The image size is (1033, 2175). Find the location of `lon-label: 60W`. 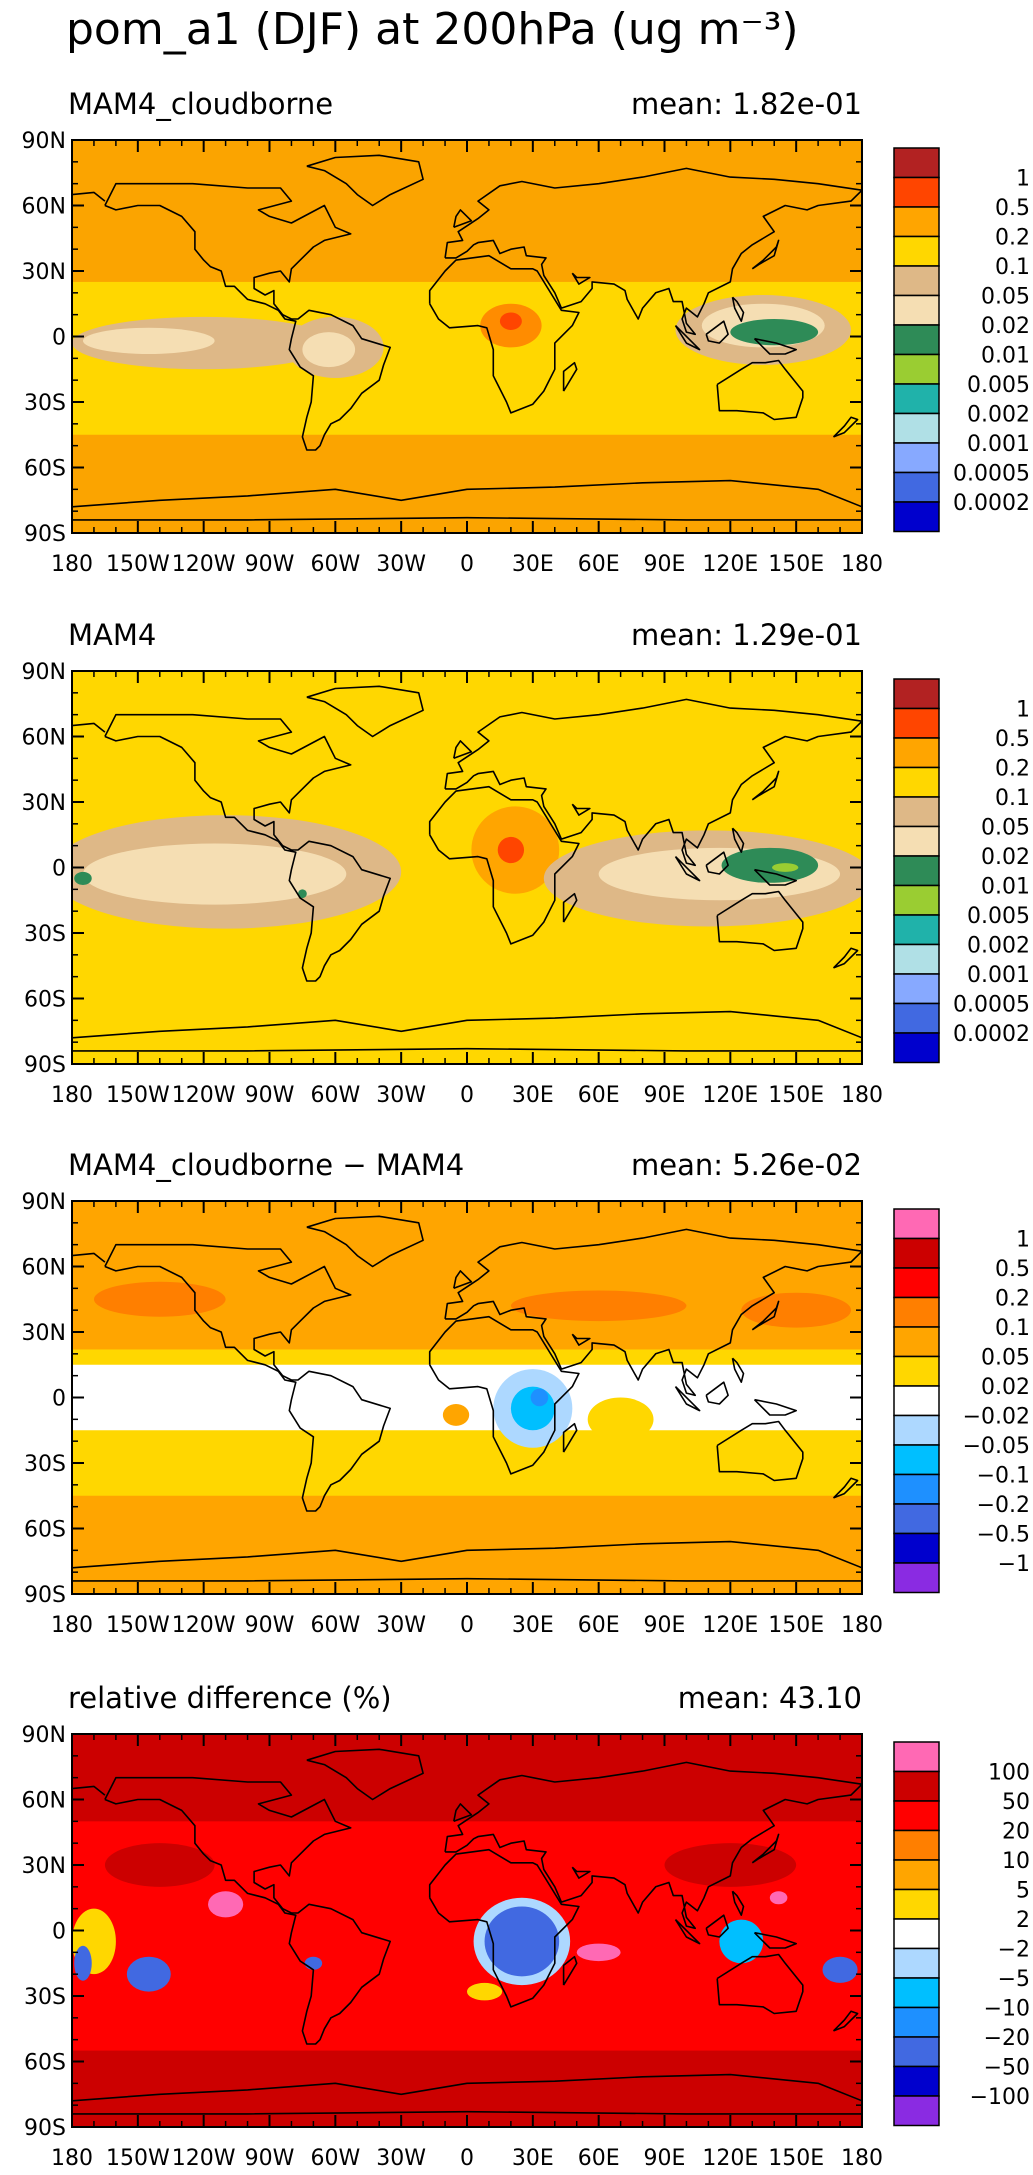

lon-label: 60W is located at coordinates (335, 1625).